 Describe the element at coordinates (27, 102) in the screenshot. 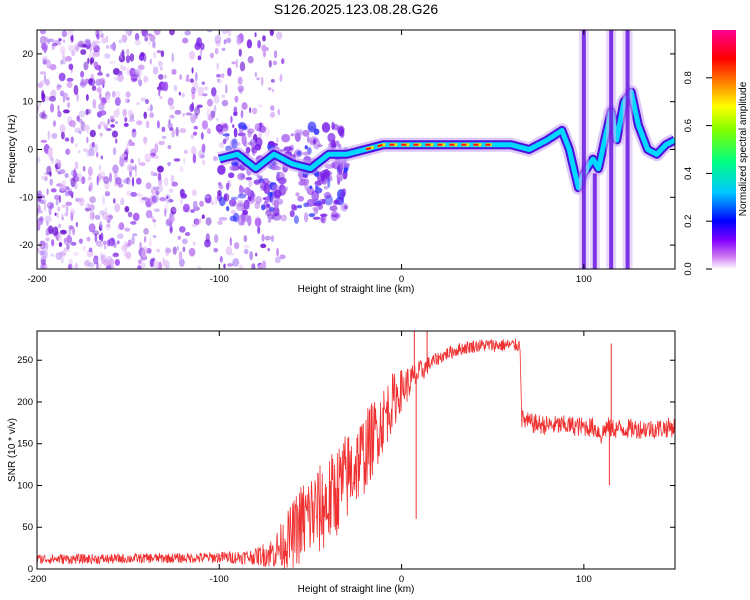

I see `y-tick-label: 10` at that location.